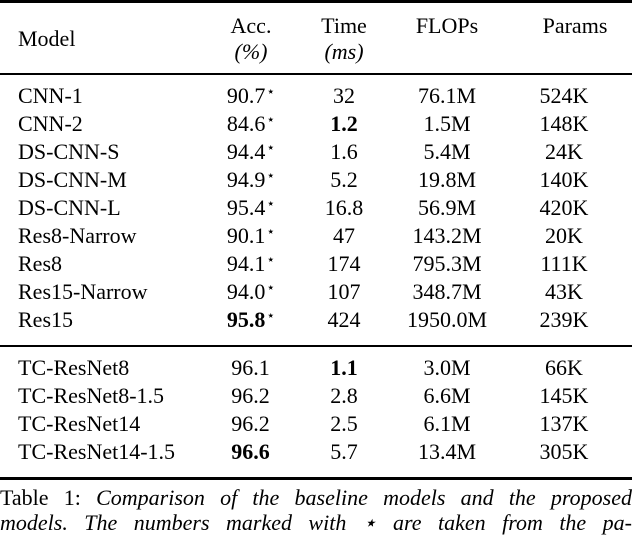 Image resolution: width=632 pixels, height=536 pixels. Describe the element at coordinates (344, 25) in the screenshot. I see `header-time-title: Time` at that location.